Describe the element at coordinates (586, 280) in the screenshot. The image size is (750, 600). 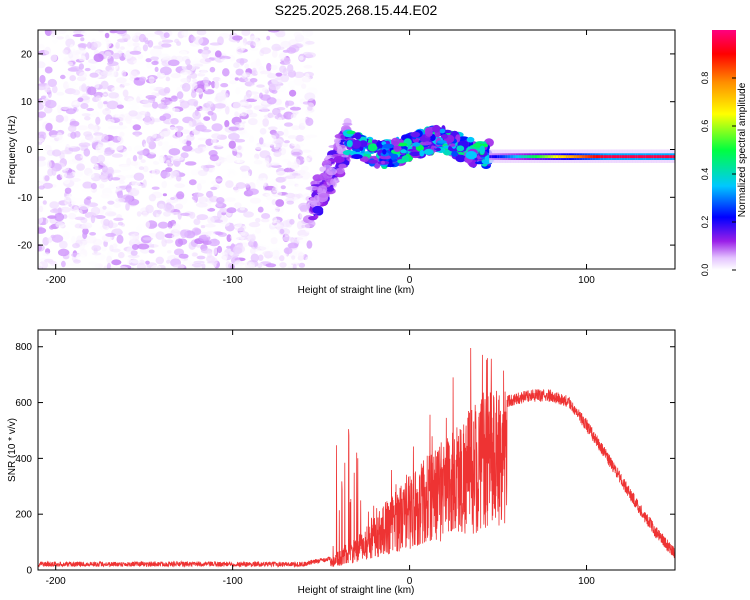
I see `spectrogram-x-tick-label: 100` at that location.